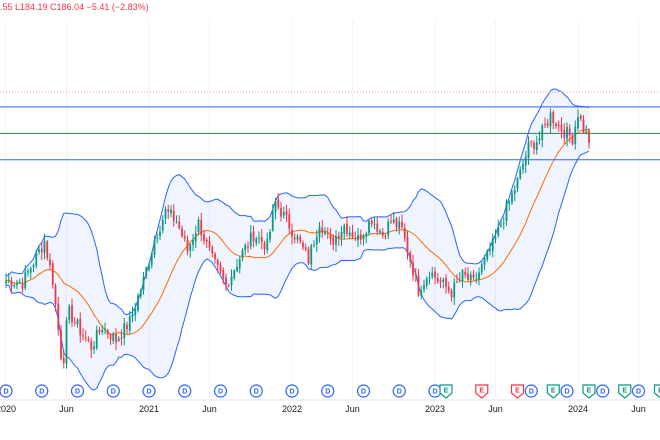 The width and height of the screenshot is (660, 440). Describe the element at coordinates (149, 409) in the screenshot. I see `x-tick-label: 2021` at that location.